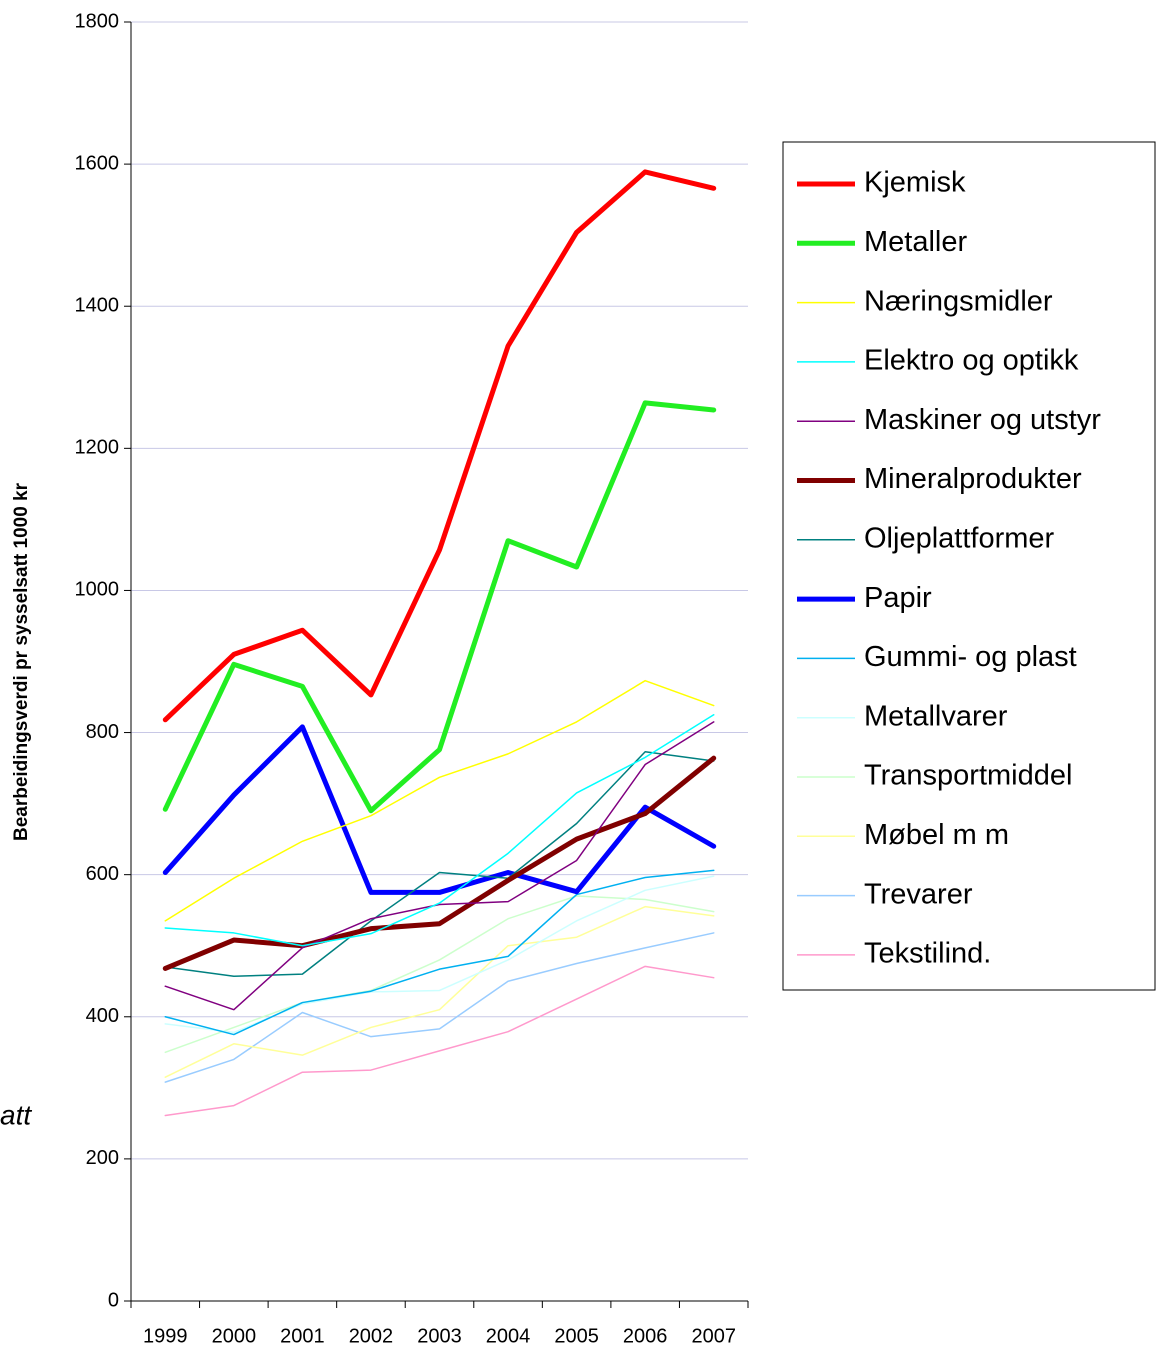 The width and height of the screenshot is (1157, 1350). I want to click on x-tick-label: 1999, so click(165, 1336).